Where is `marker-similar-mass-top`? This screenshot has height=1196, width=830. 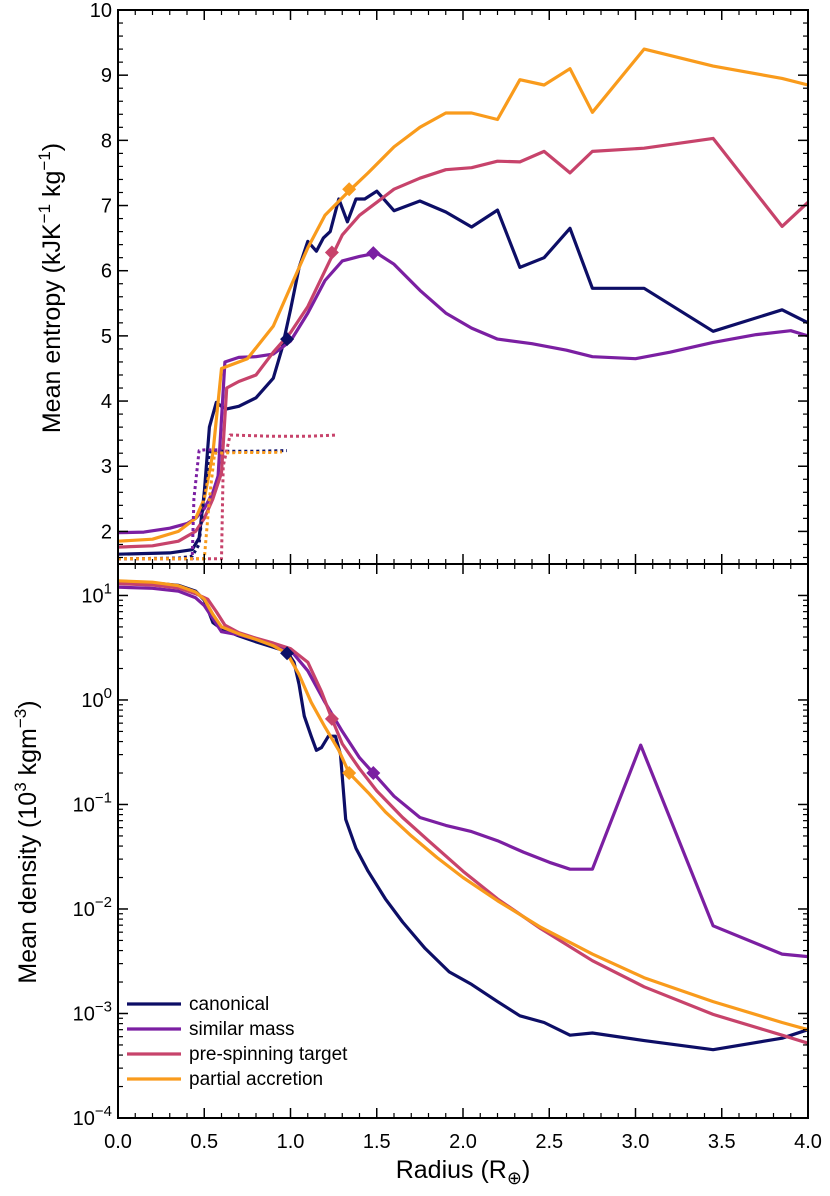
marker-similar-mass-top is located at coordinates (373, 253).